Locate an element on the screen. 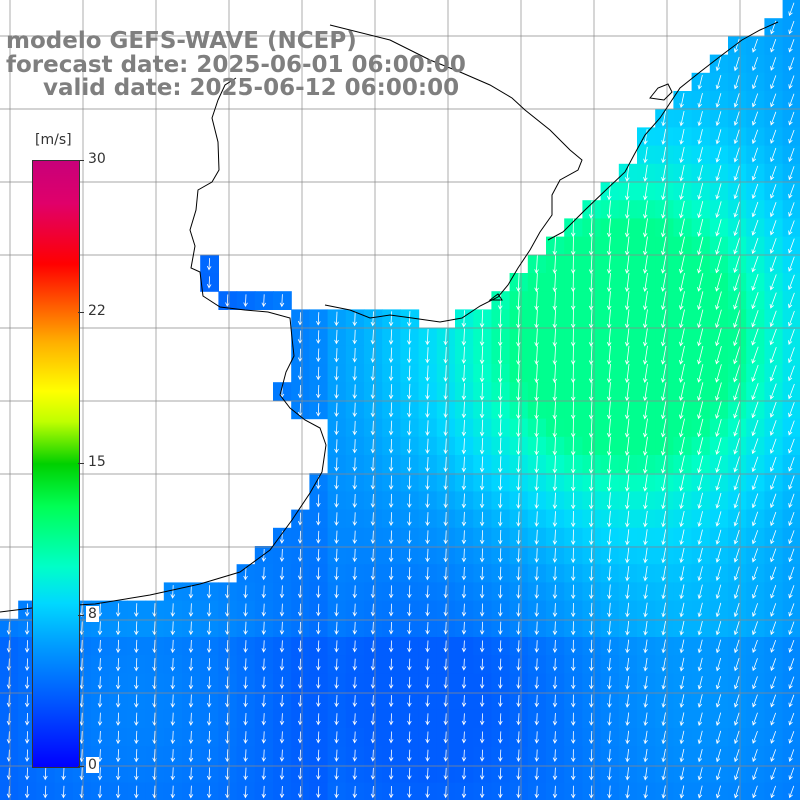  wind-speed-cell is located at coordinates (791, 791).